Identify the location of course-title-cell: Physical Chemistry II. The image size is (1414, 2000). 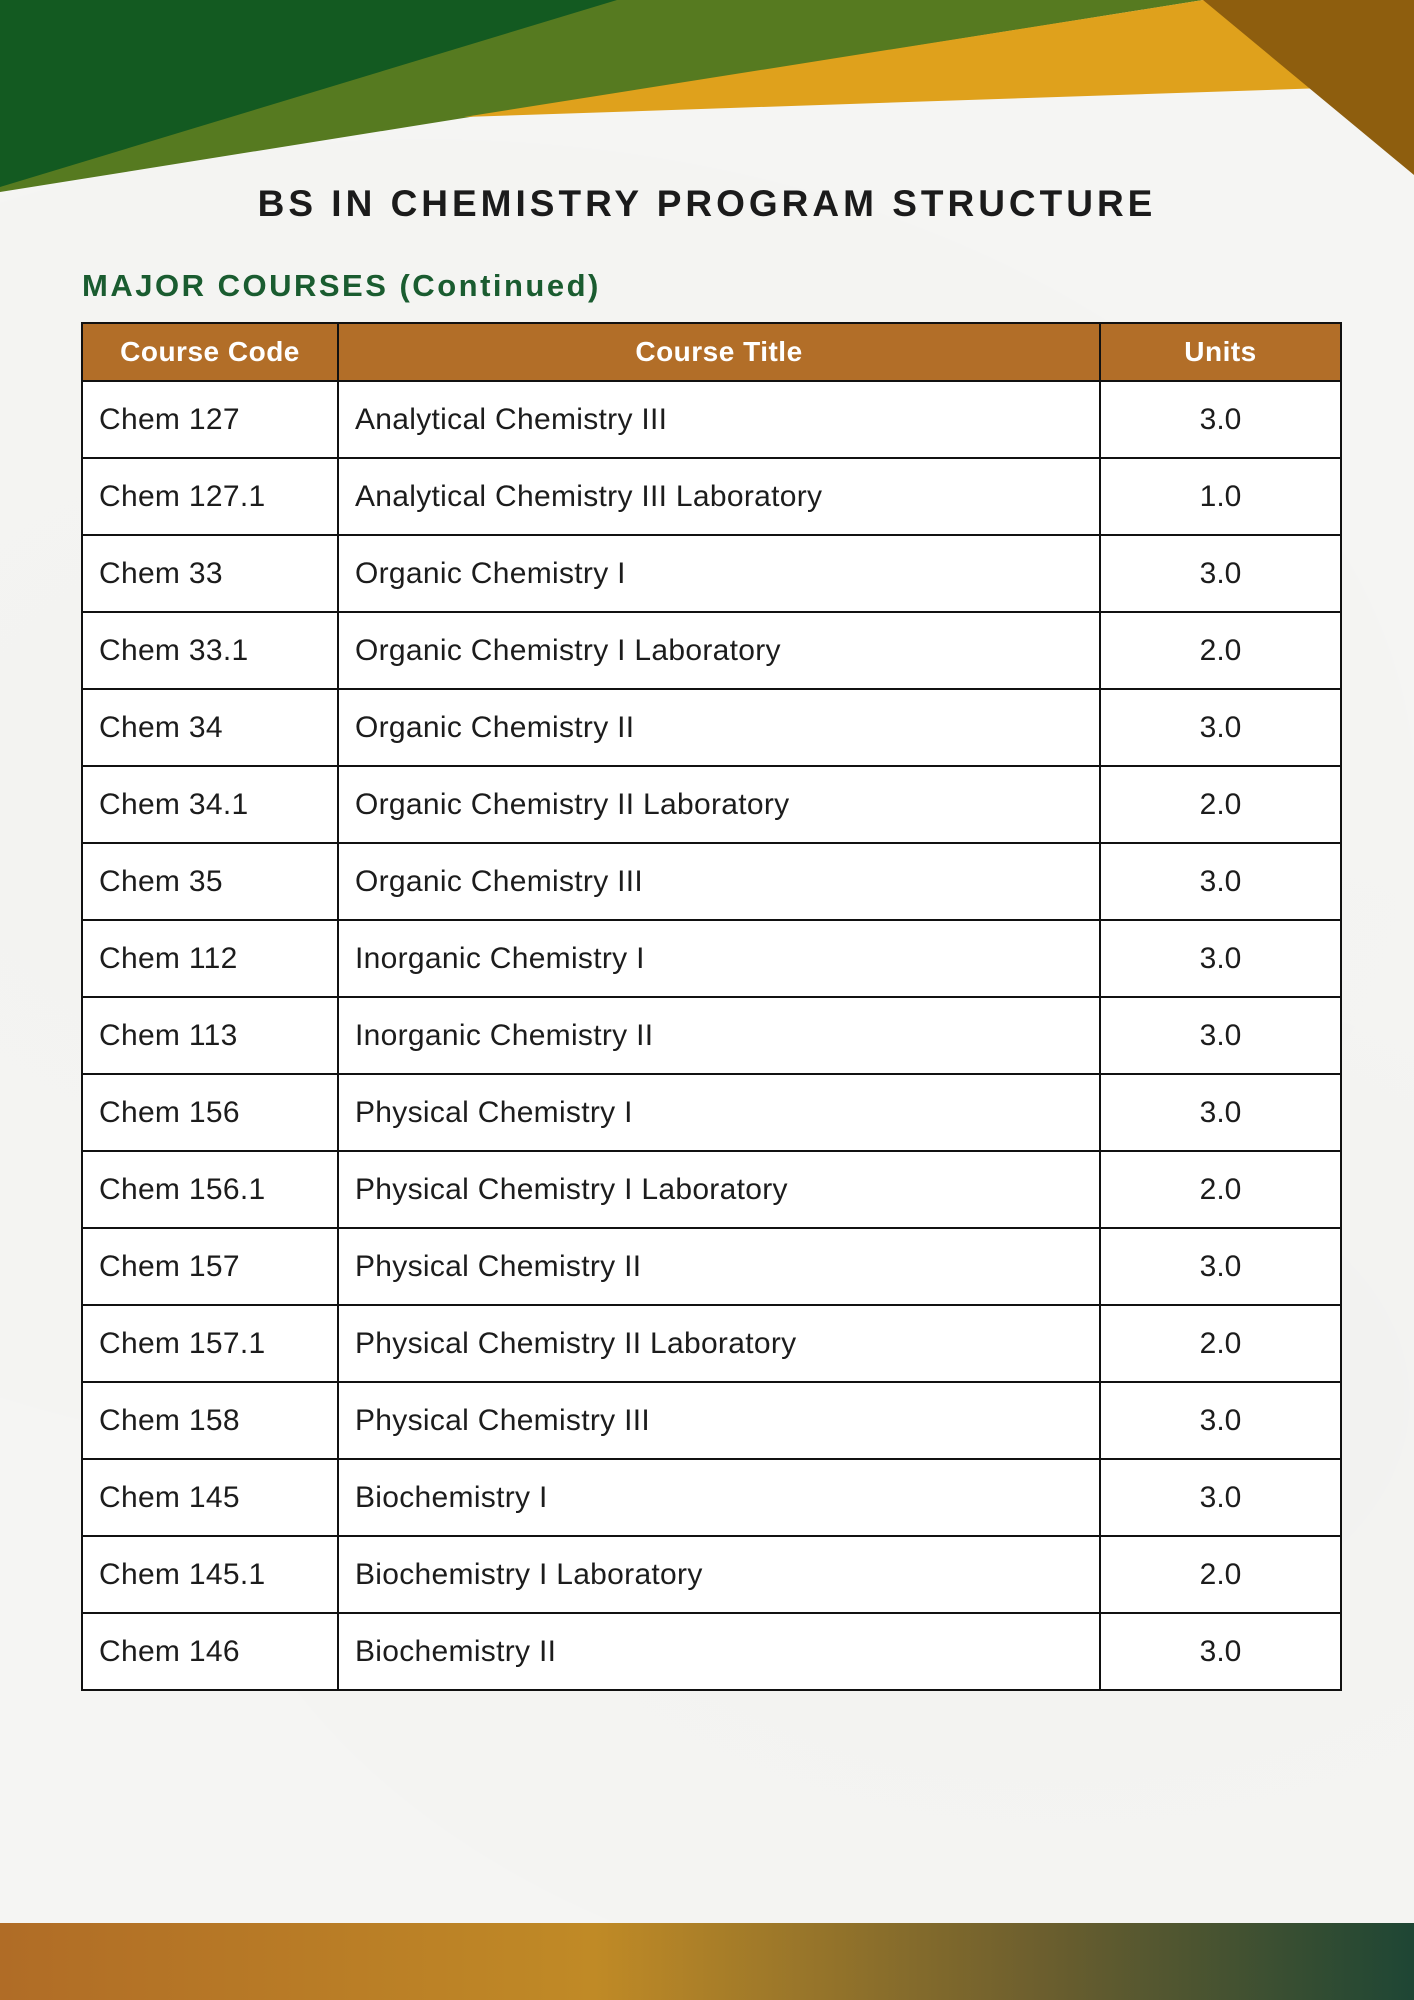
(719, 1266).